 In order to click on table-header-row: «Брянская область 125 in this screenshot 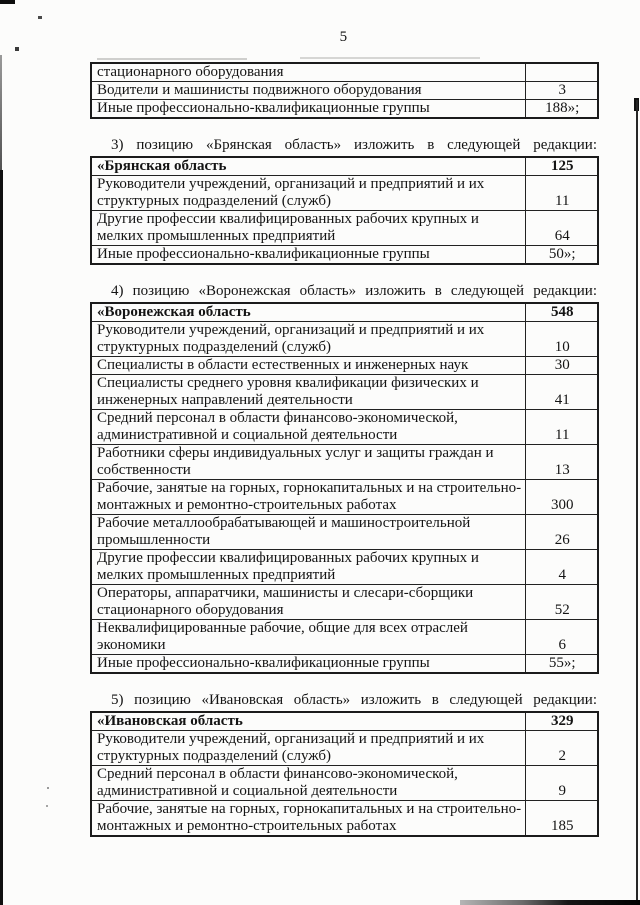, I will do `click(344, 166)`.